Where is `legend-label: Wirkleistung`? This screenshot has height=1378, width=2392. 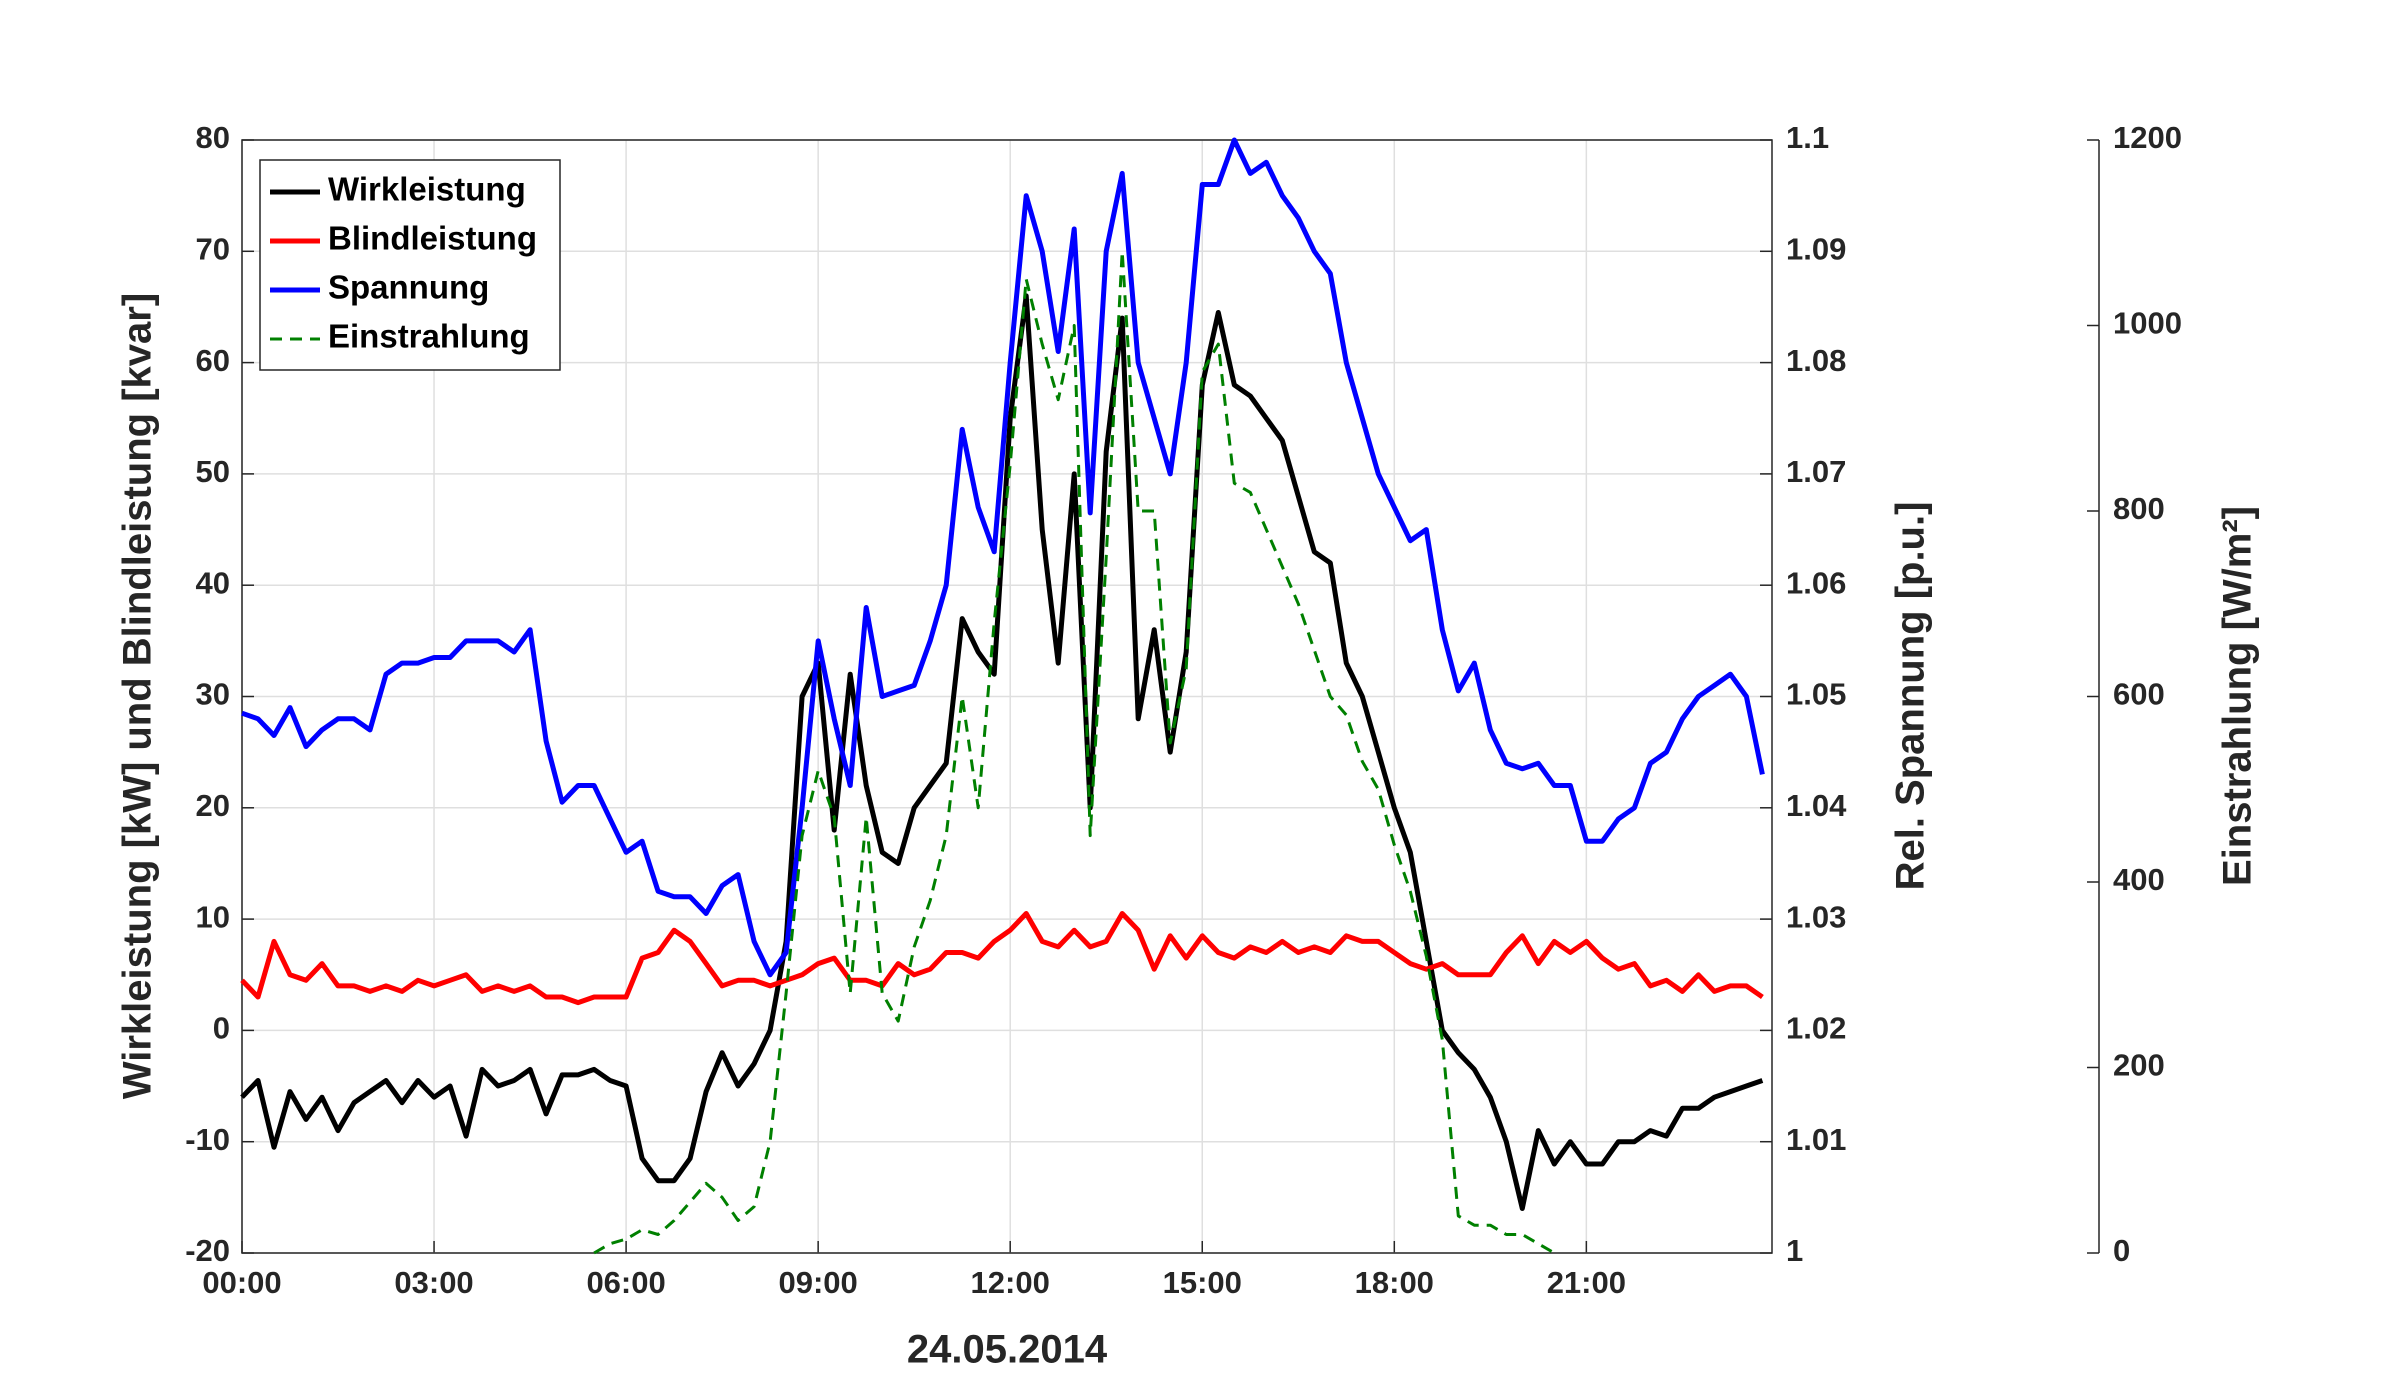
legend-label: Wirkleistung is located at coordinates (427, 189).